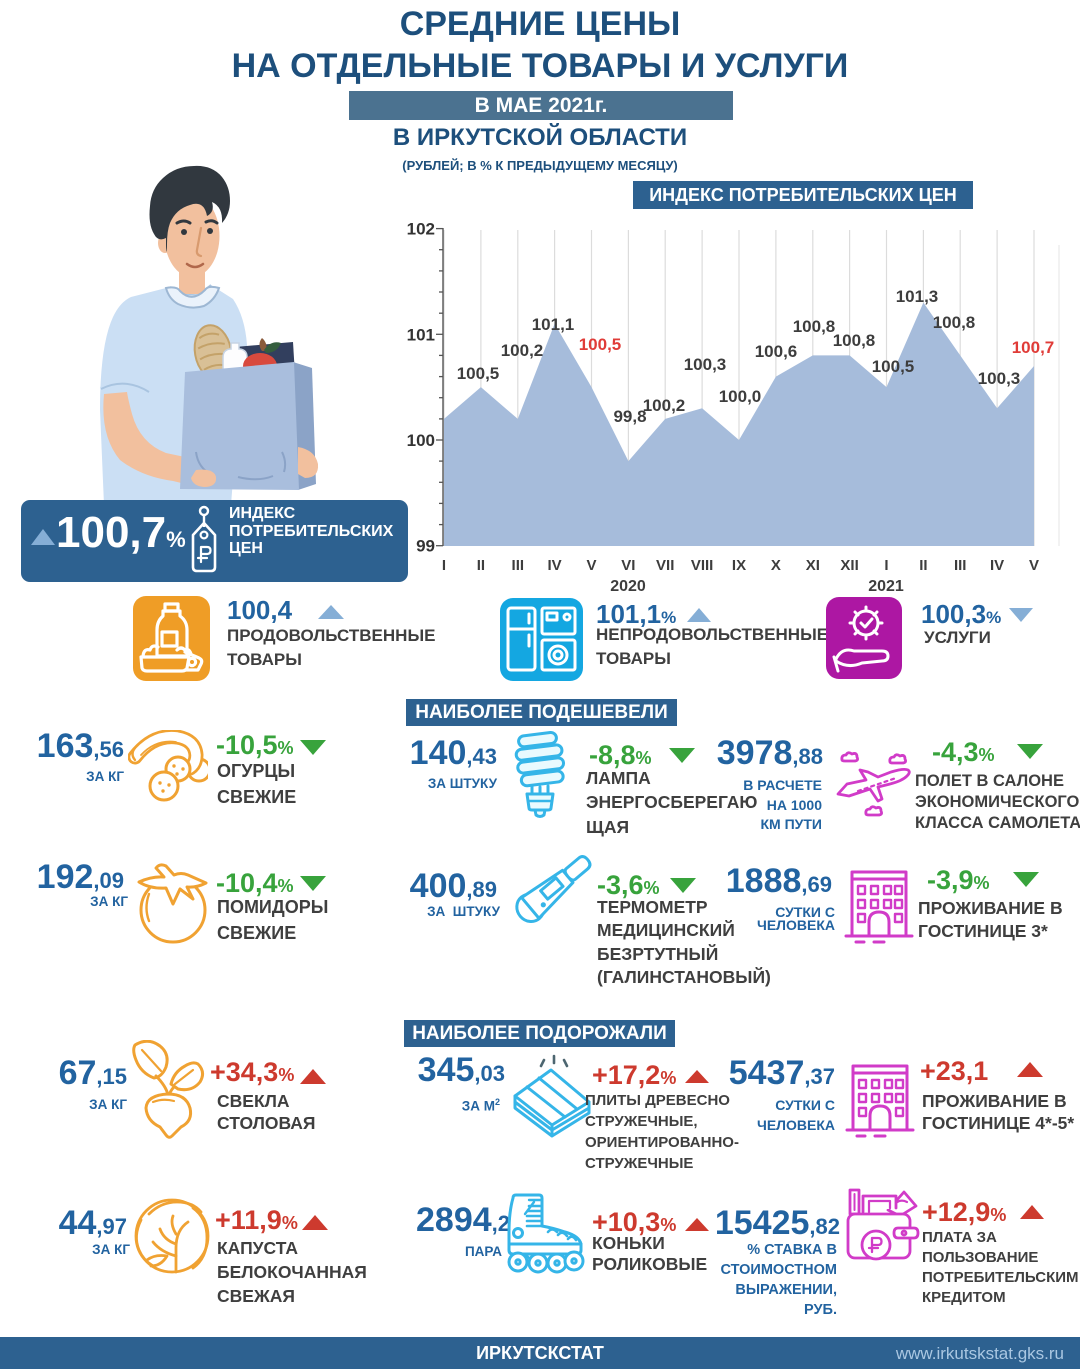  Describe the element at coordinates (421, 334) in the screenshot. I see `svg-text: 101` at that location.